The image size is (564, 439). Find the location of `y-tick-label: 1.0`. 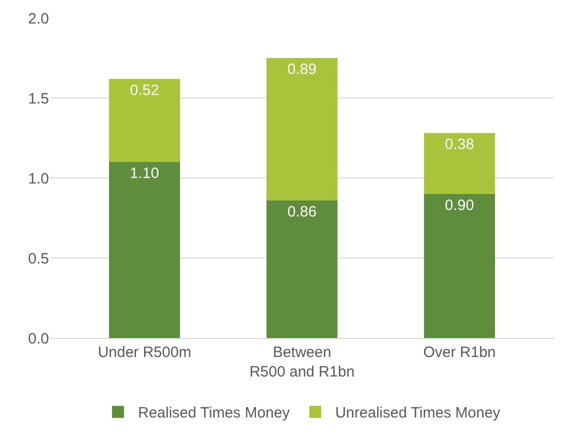

y-tick-label: 1.0 is located at coordinates (38, 179).